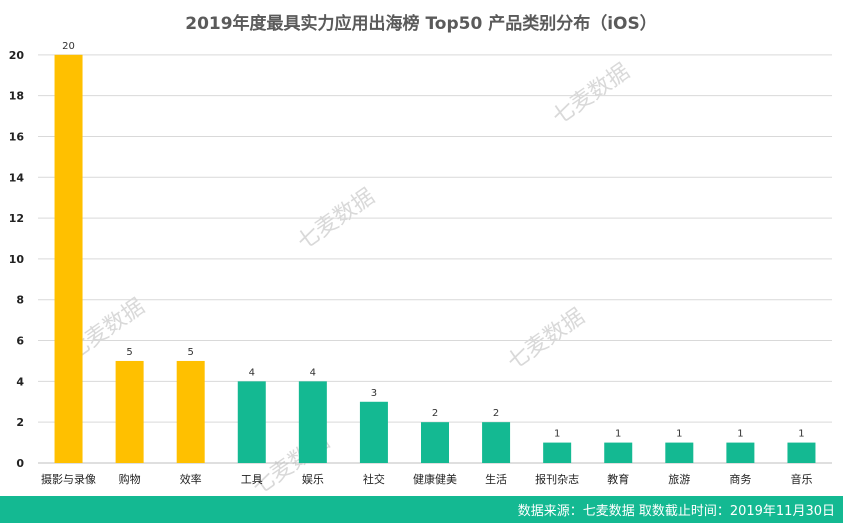 Image resolution: width=843 pixels, height=523 pixels. Describe the element at coordinates (435, 479) in the screenshot. I see `category-label: 健康健美` at that location.